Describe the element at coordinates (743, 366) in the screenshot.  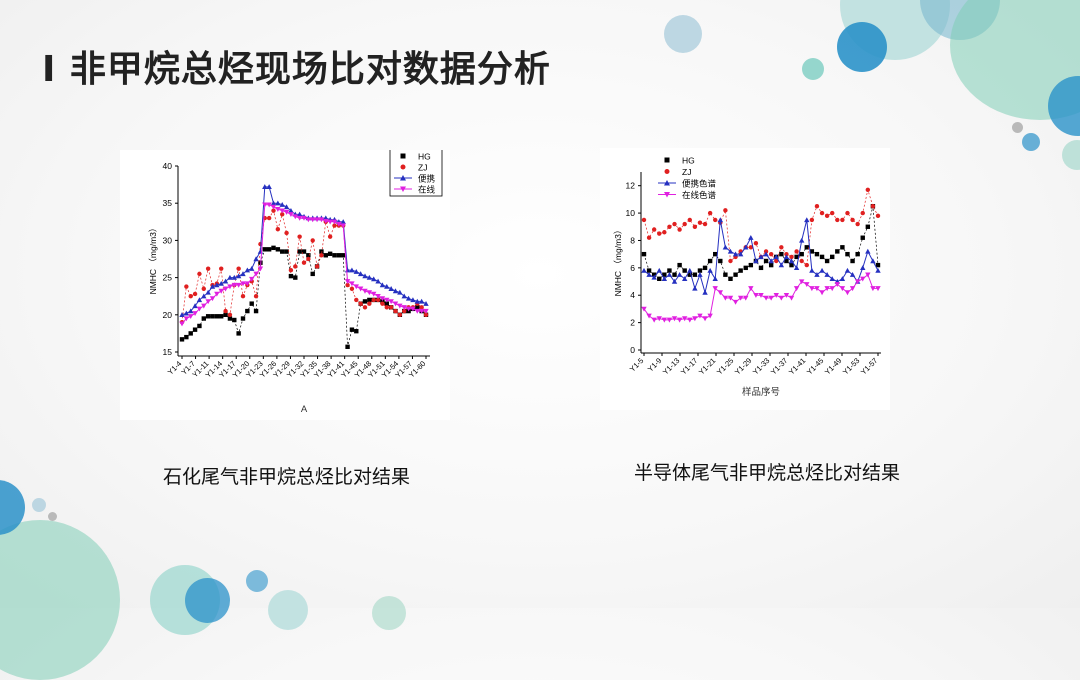
I see `x-tick-label: Y1-29` at that location.